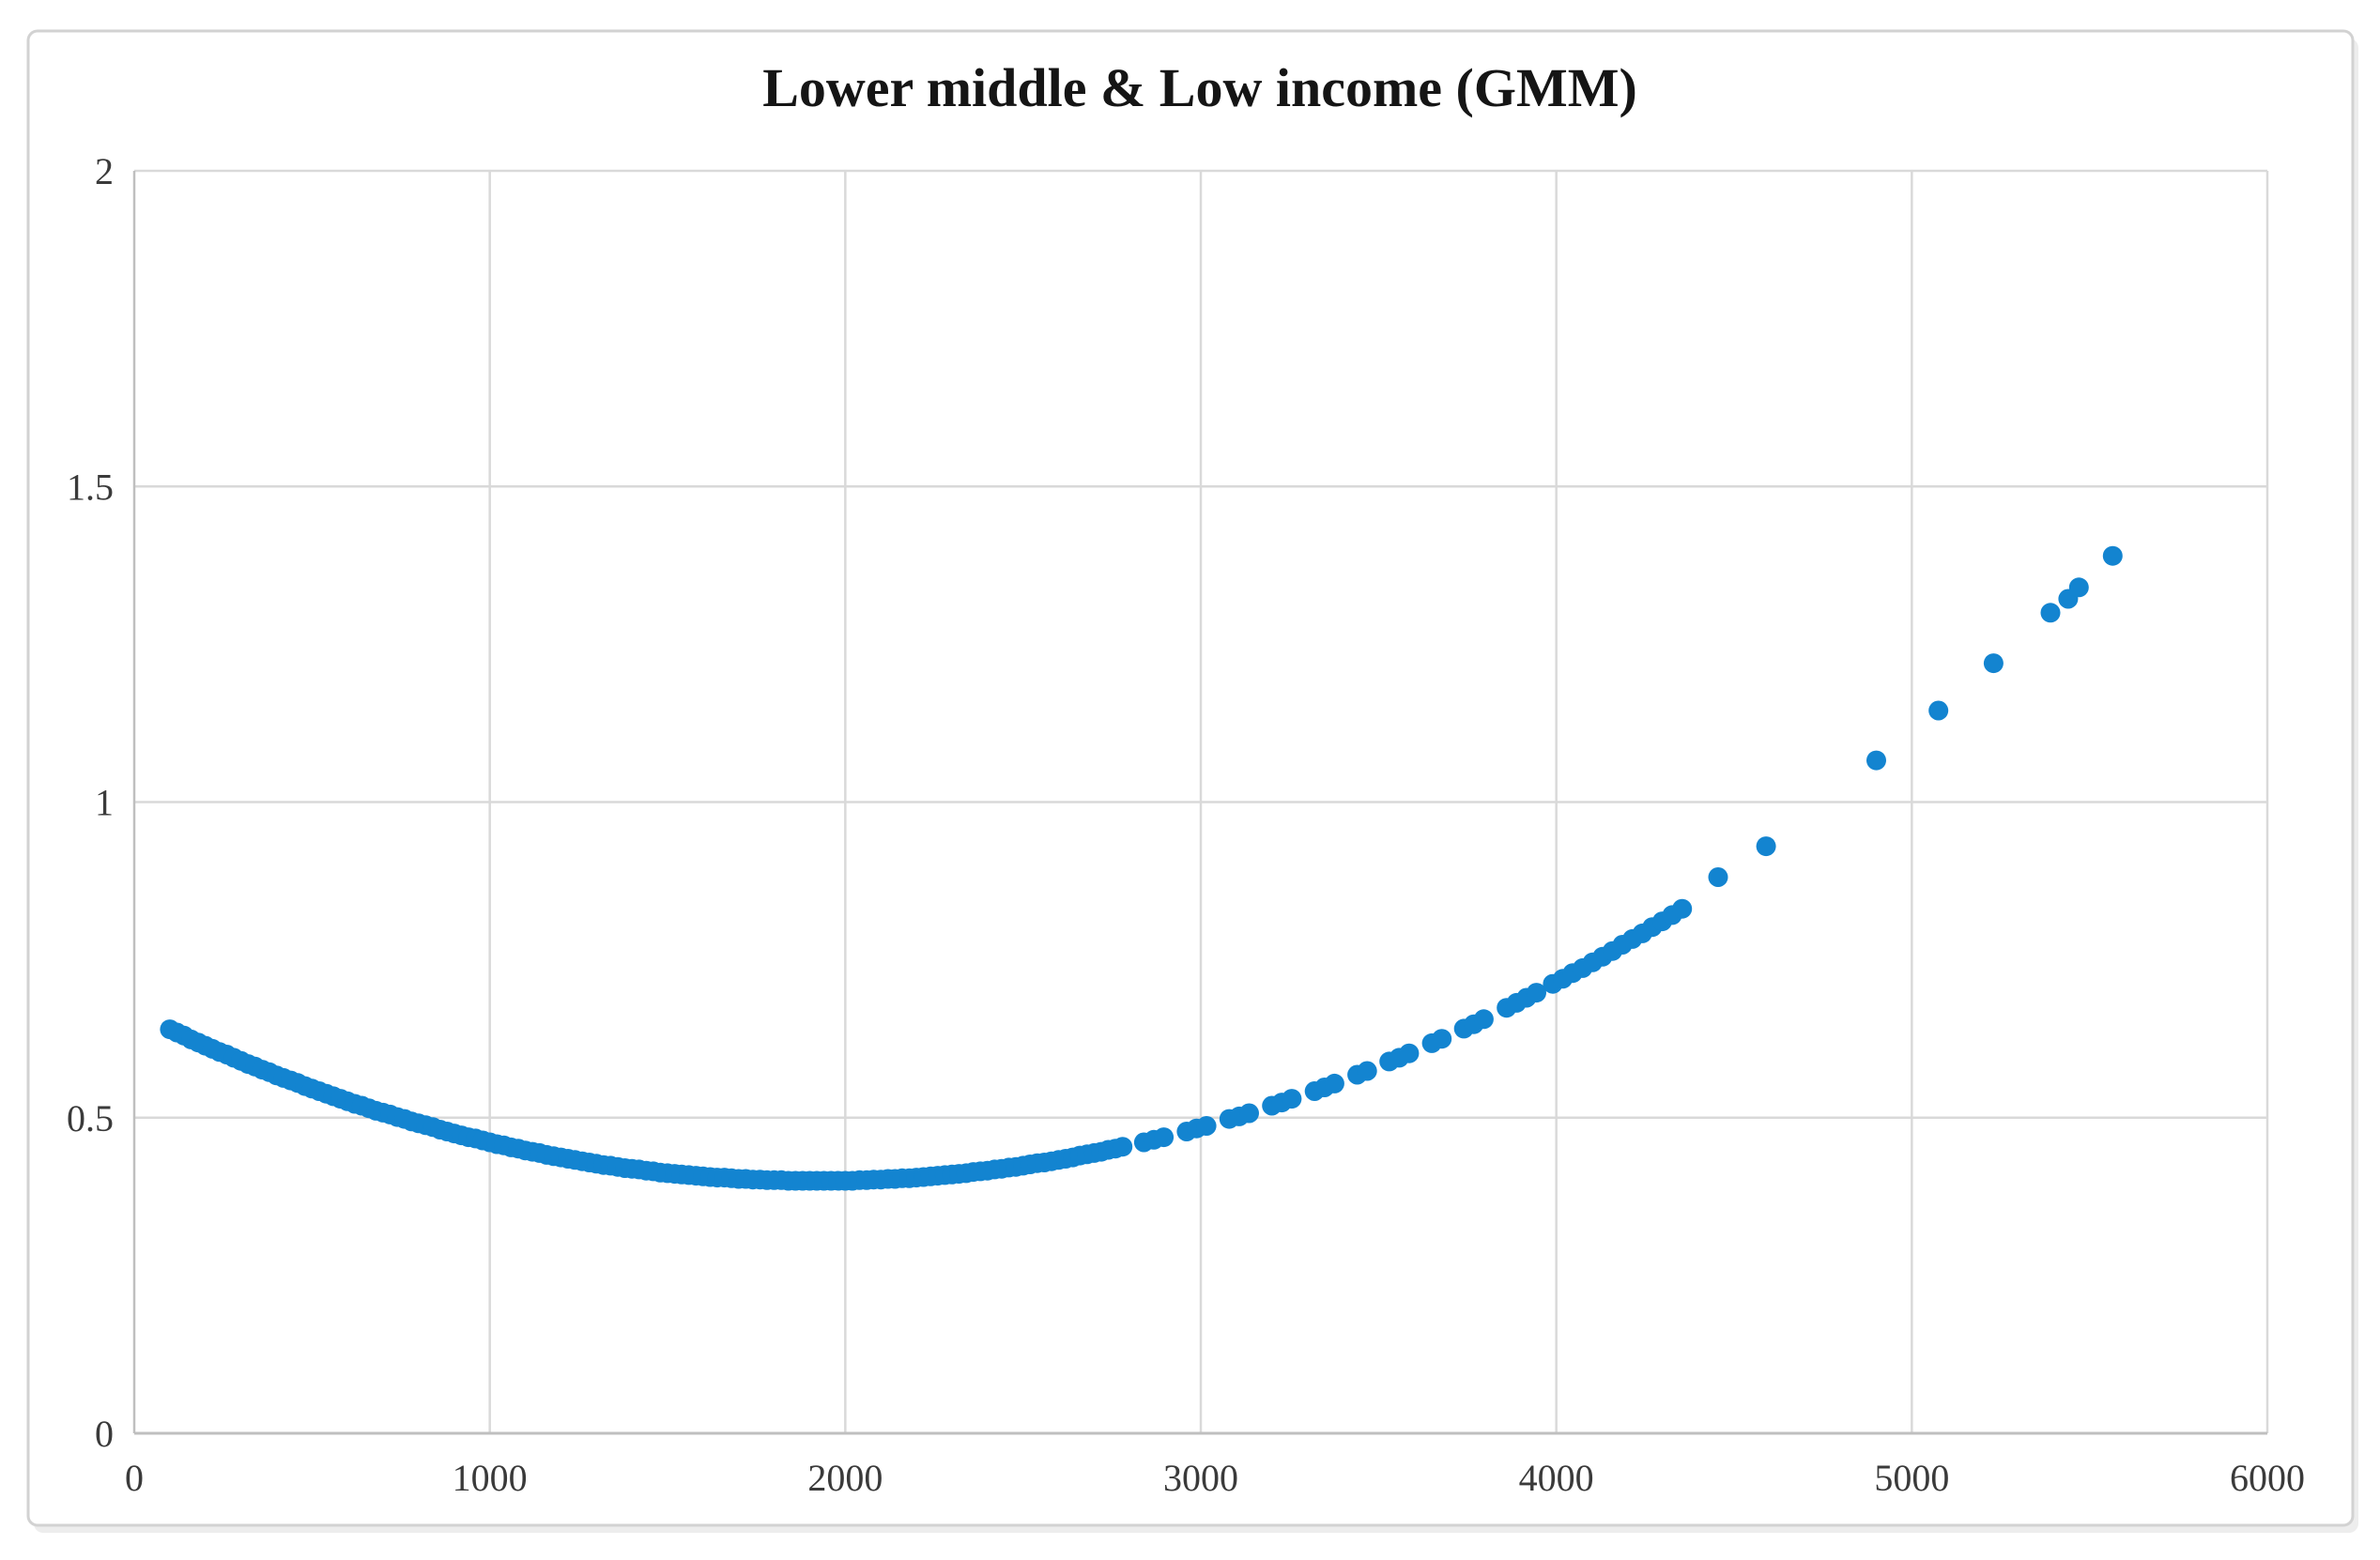  I want to click on y-tick-label: 1.5, so click(90, 487).